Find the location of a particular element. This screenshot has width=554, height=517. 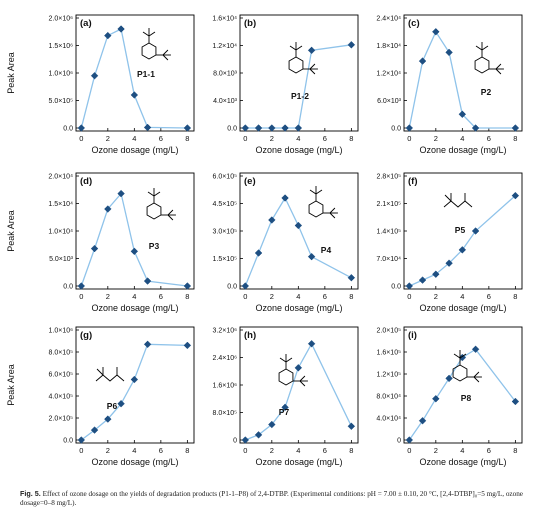

compound-label: P7 is located at coordinates (284, 412).